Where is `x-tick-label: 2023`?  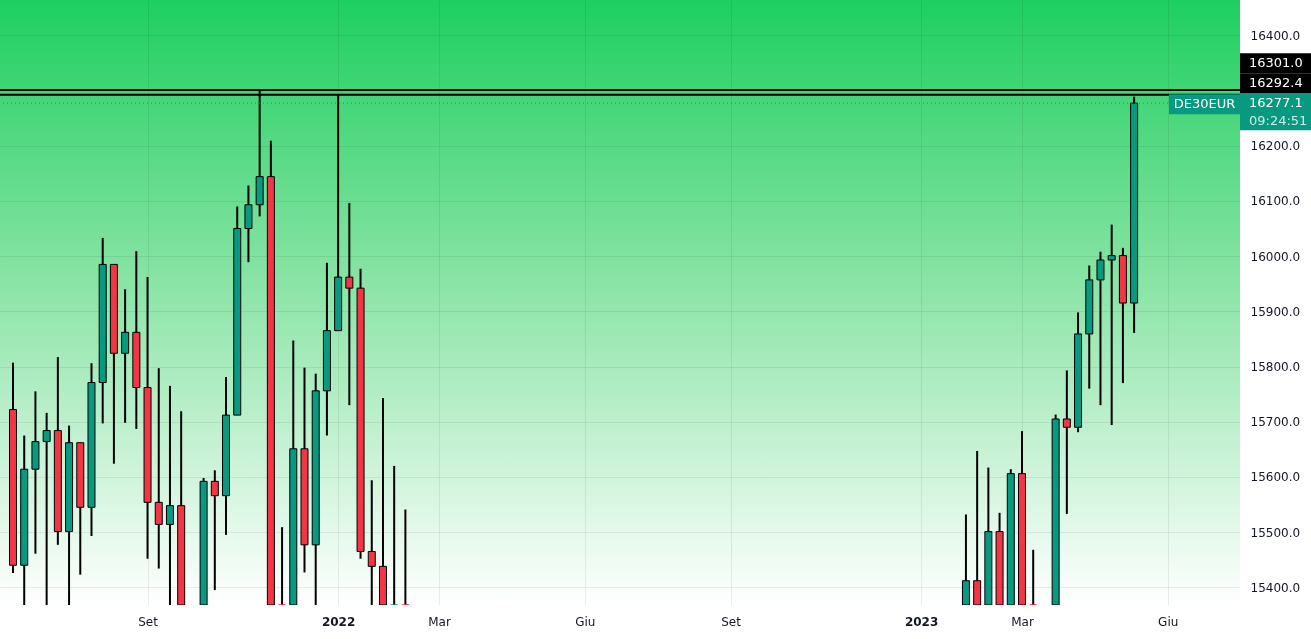
x-tick-label: 2023 is located at coordinates (921, 621).